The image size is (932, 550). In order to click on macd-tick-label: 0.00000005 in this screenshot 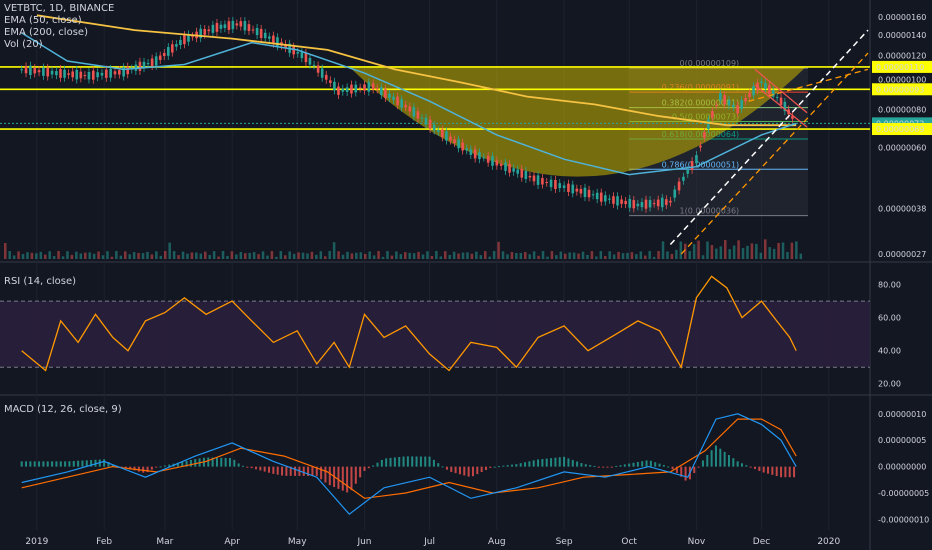, I will do `click(902, 440)`.